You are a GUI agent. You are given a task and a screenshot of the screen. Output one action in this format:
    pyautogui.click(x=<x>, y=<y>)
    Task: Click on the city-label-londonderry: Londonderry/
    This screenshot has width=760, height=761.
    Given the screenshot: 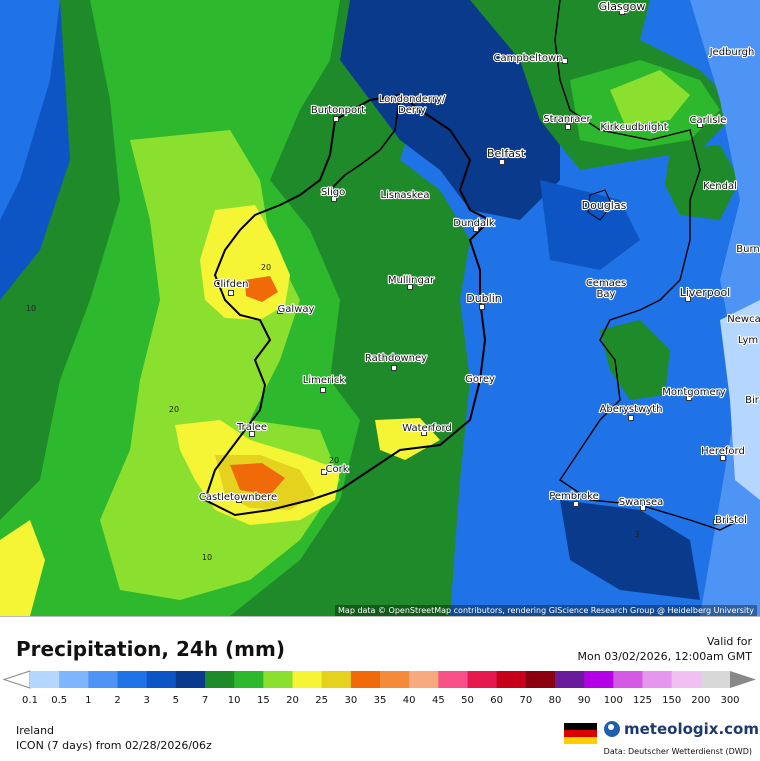 What is the action you would take?
    pyautogui.click(x=412, y=99)
    